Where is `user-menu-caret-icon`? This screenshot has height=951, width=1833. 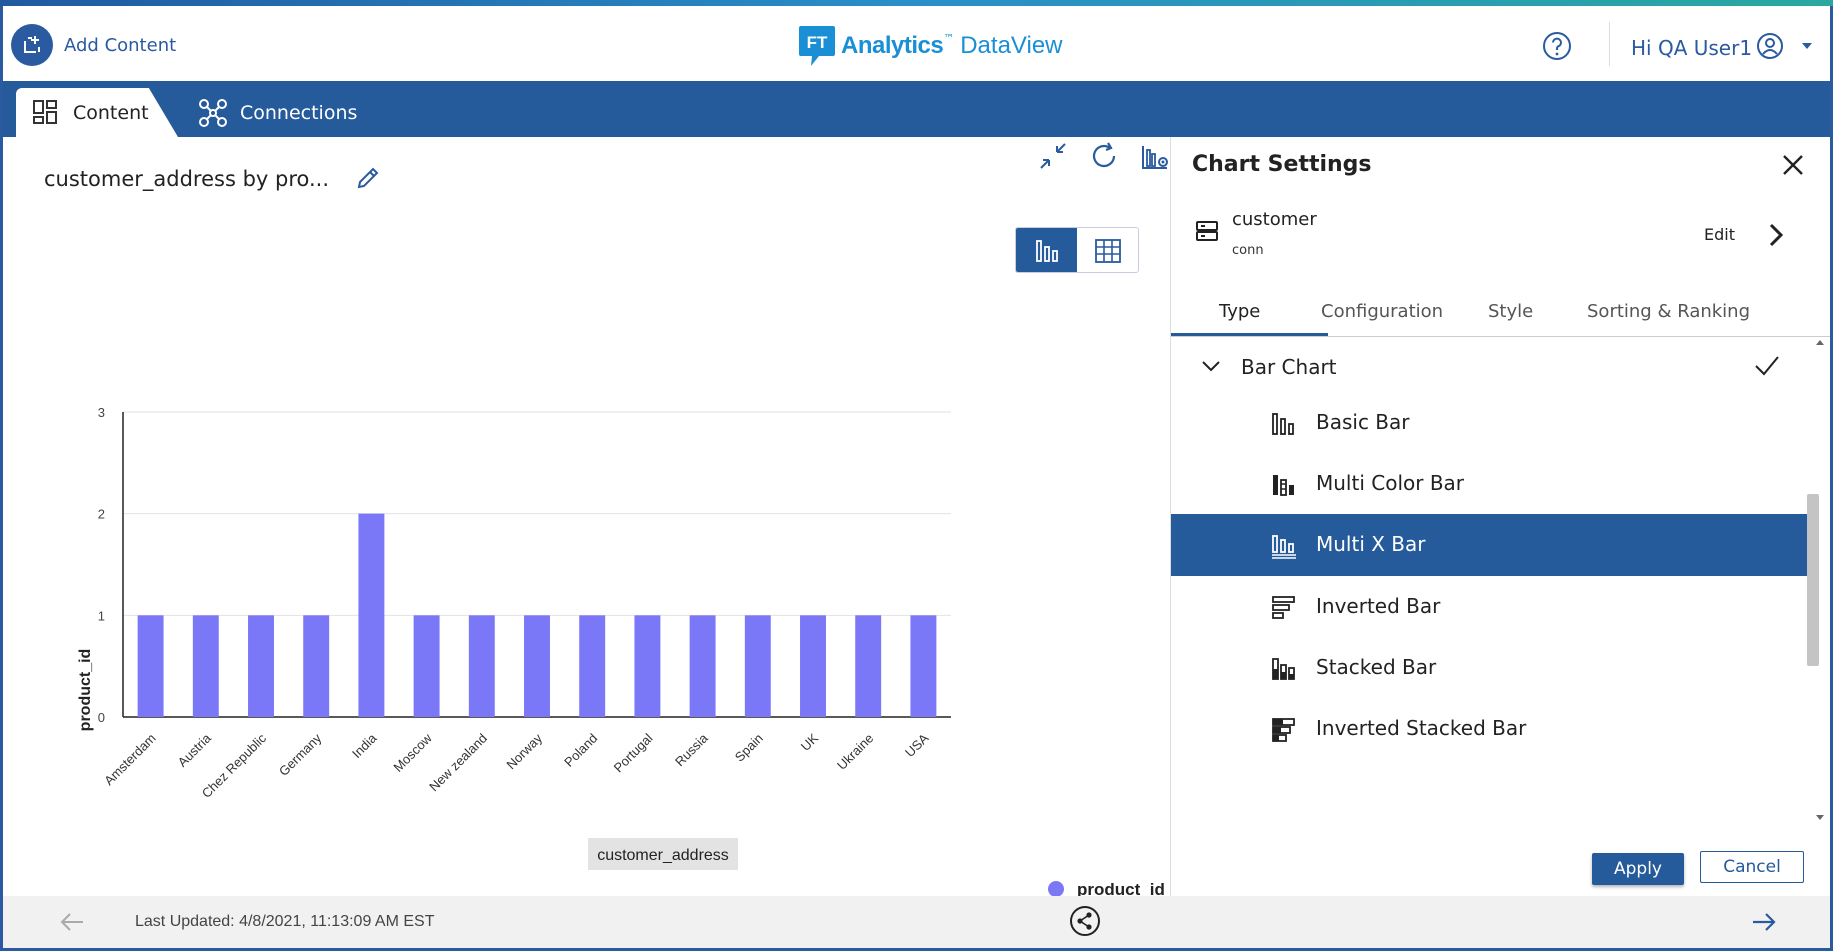 user-menu-caret-icon is located at coordinates (1807, 46).